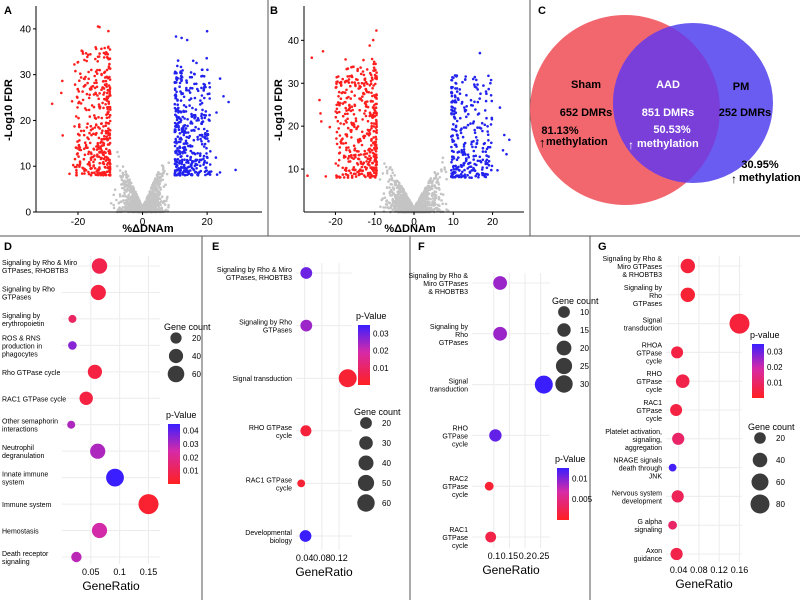  I want to click on dotG-category-label-0: Signaling by Rho & Miro GTPases & RHOBTB3, so click(632, 267).